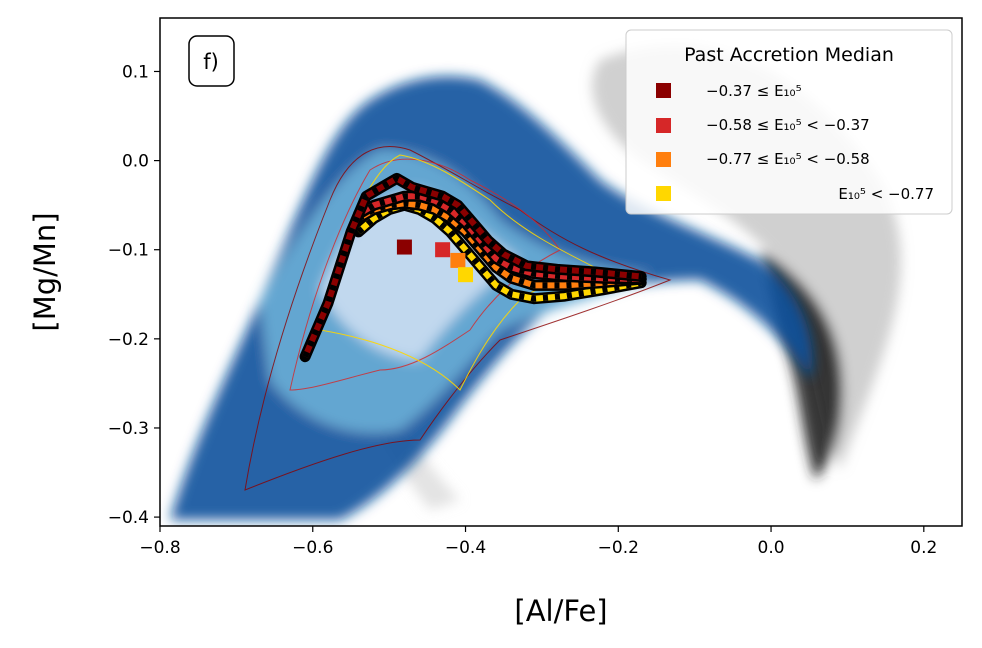 This screenshot has height=648, width=982. What do you see at coordinates (788, 125) in the screenshot?
I see `legend-label-1: −0.58 ≤ E₁₀⁵ < −0.37` at bounding box center [788, 125].